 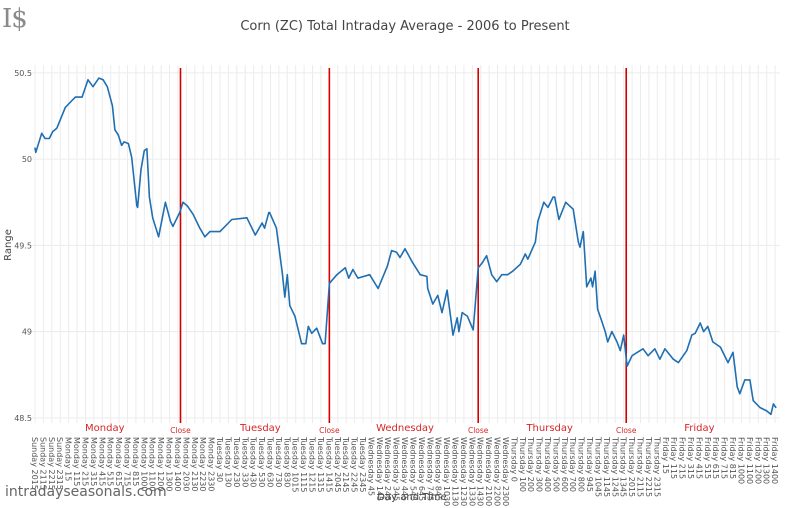 I want to click on x-tick-label: Thursday 1245, so click(x=614, y=466).